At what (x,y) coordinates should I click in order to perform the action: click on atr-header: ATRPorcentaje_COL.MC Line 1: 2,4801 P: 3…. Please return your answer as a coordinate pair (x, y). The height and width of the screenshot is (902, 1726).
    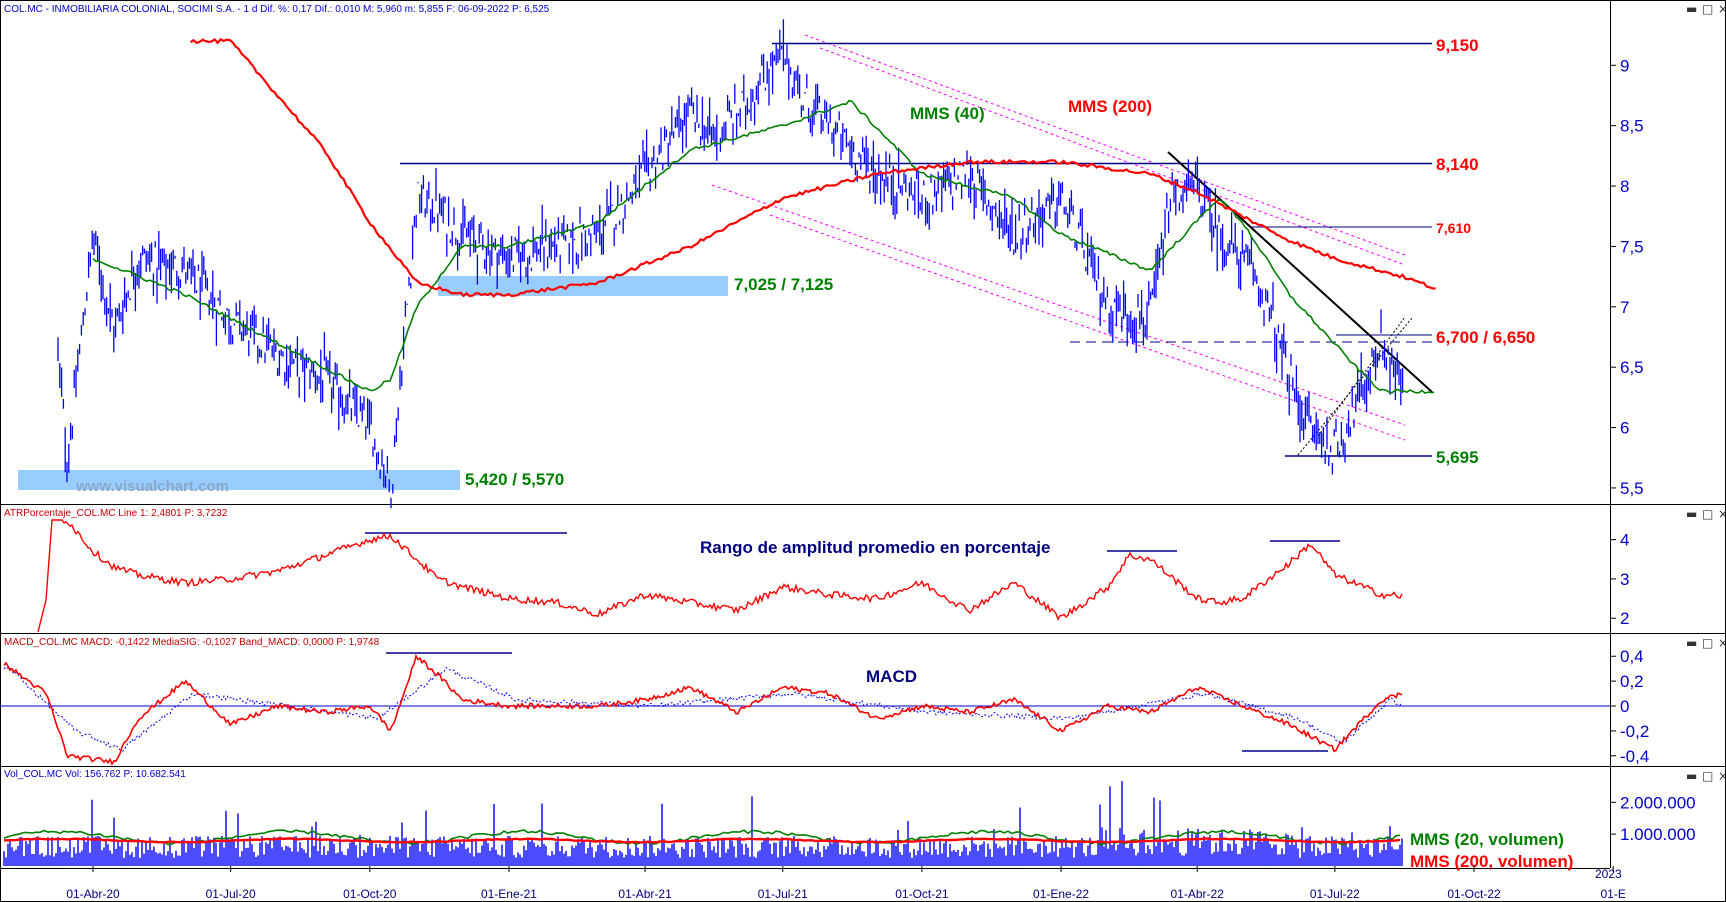
    Looking at the image, I should click on (116, 513).